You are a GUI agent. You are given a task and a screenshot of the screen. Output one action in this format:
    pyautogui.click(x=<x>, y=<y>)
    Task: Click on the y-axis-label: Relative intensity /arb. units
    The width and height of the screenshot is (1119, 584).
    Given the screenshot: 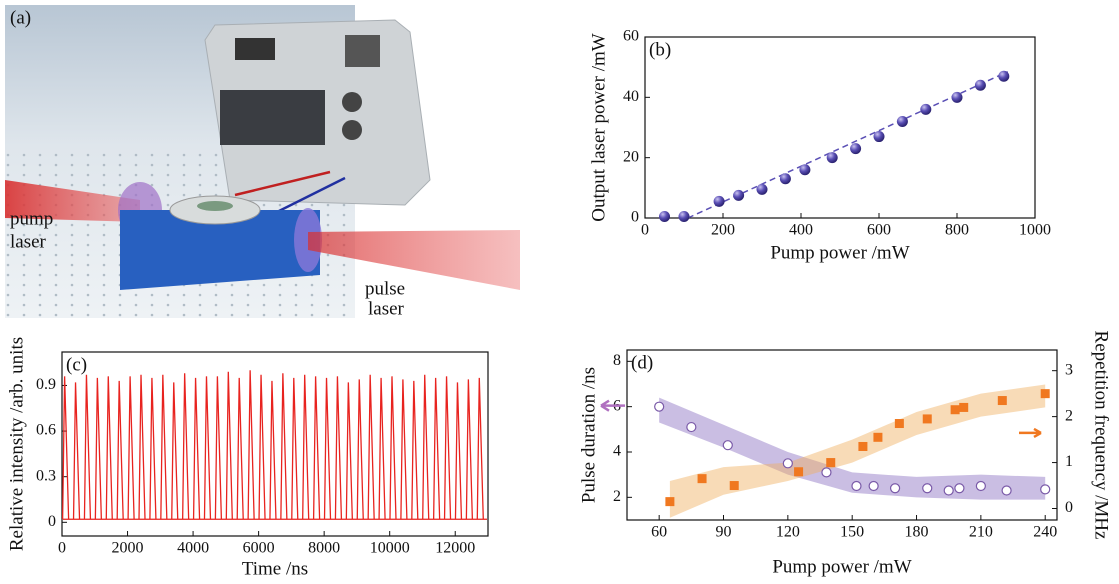 What is the action you would take?
    pyautogui.click(x=16, y=444)
    